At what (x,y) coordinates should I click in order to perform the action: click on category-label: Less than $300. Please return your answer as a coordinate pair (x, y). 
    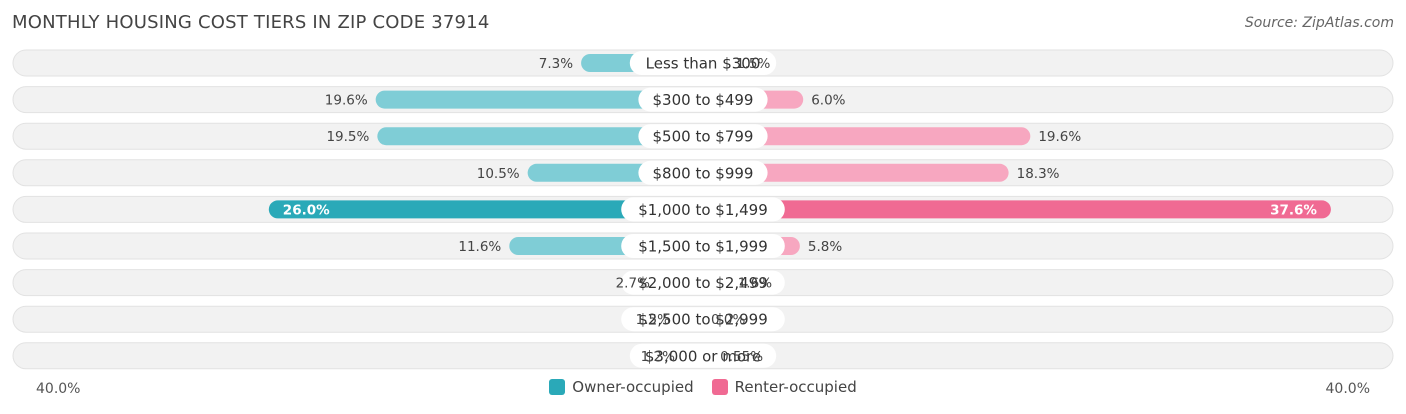
    Looking at the image, I should click on (703, 64).